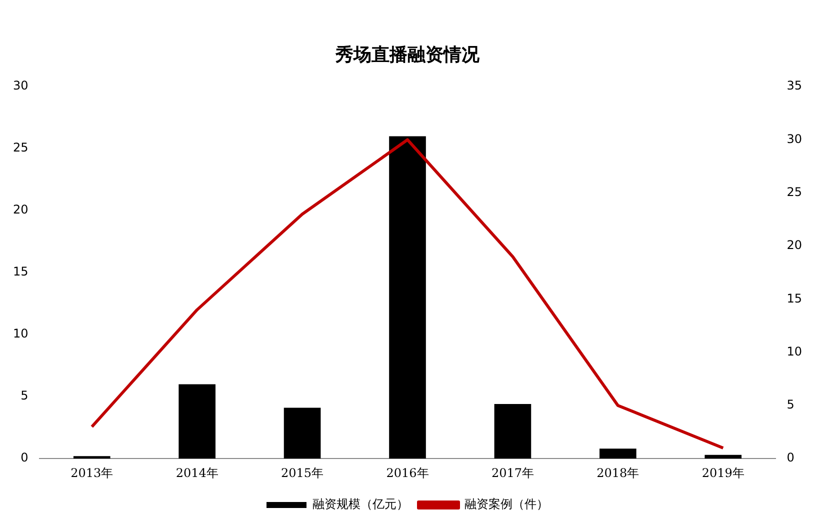 The width and height of the screenshot is (815, 531). I want to click on y-tick-label: 10, so click(20, 333).